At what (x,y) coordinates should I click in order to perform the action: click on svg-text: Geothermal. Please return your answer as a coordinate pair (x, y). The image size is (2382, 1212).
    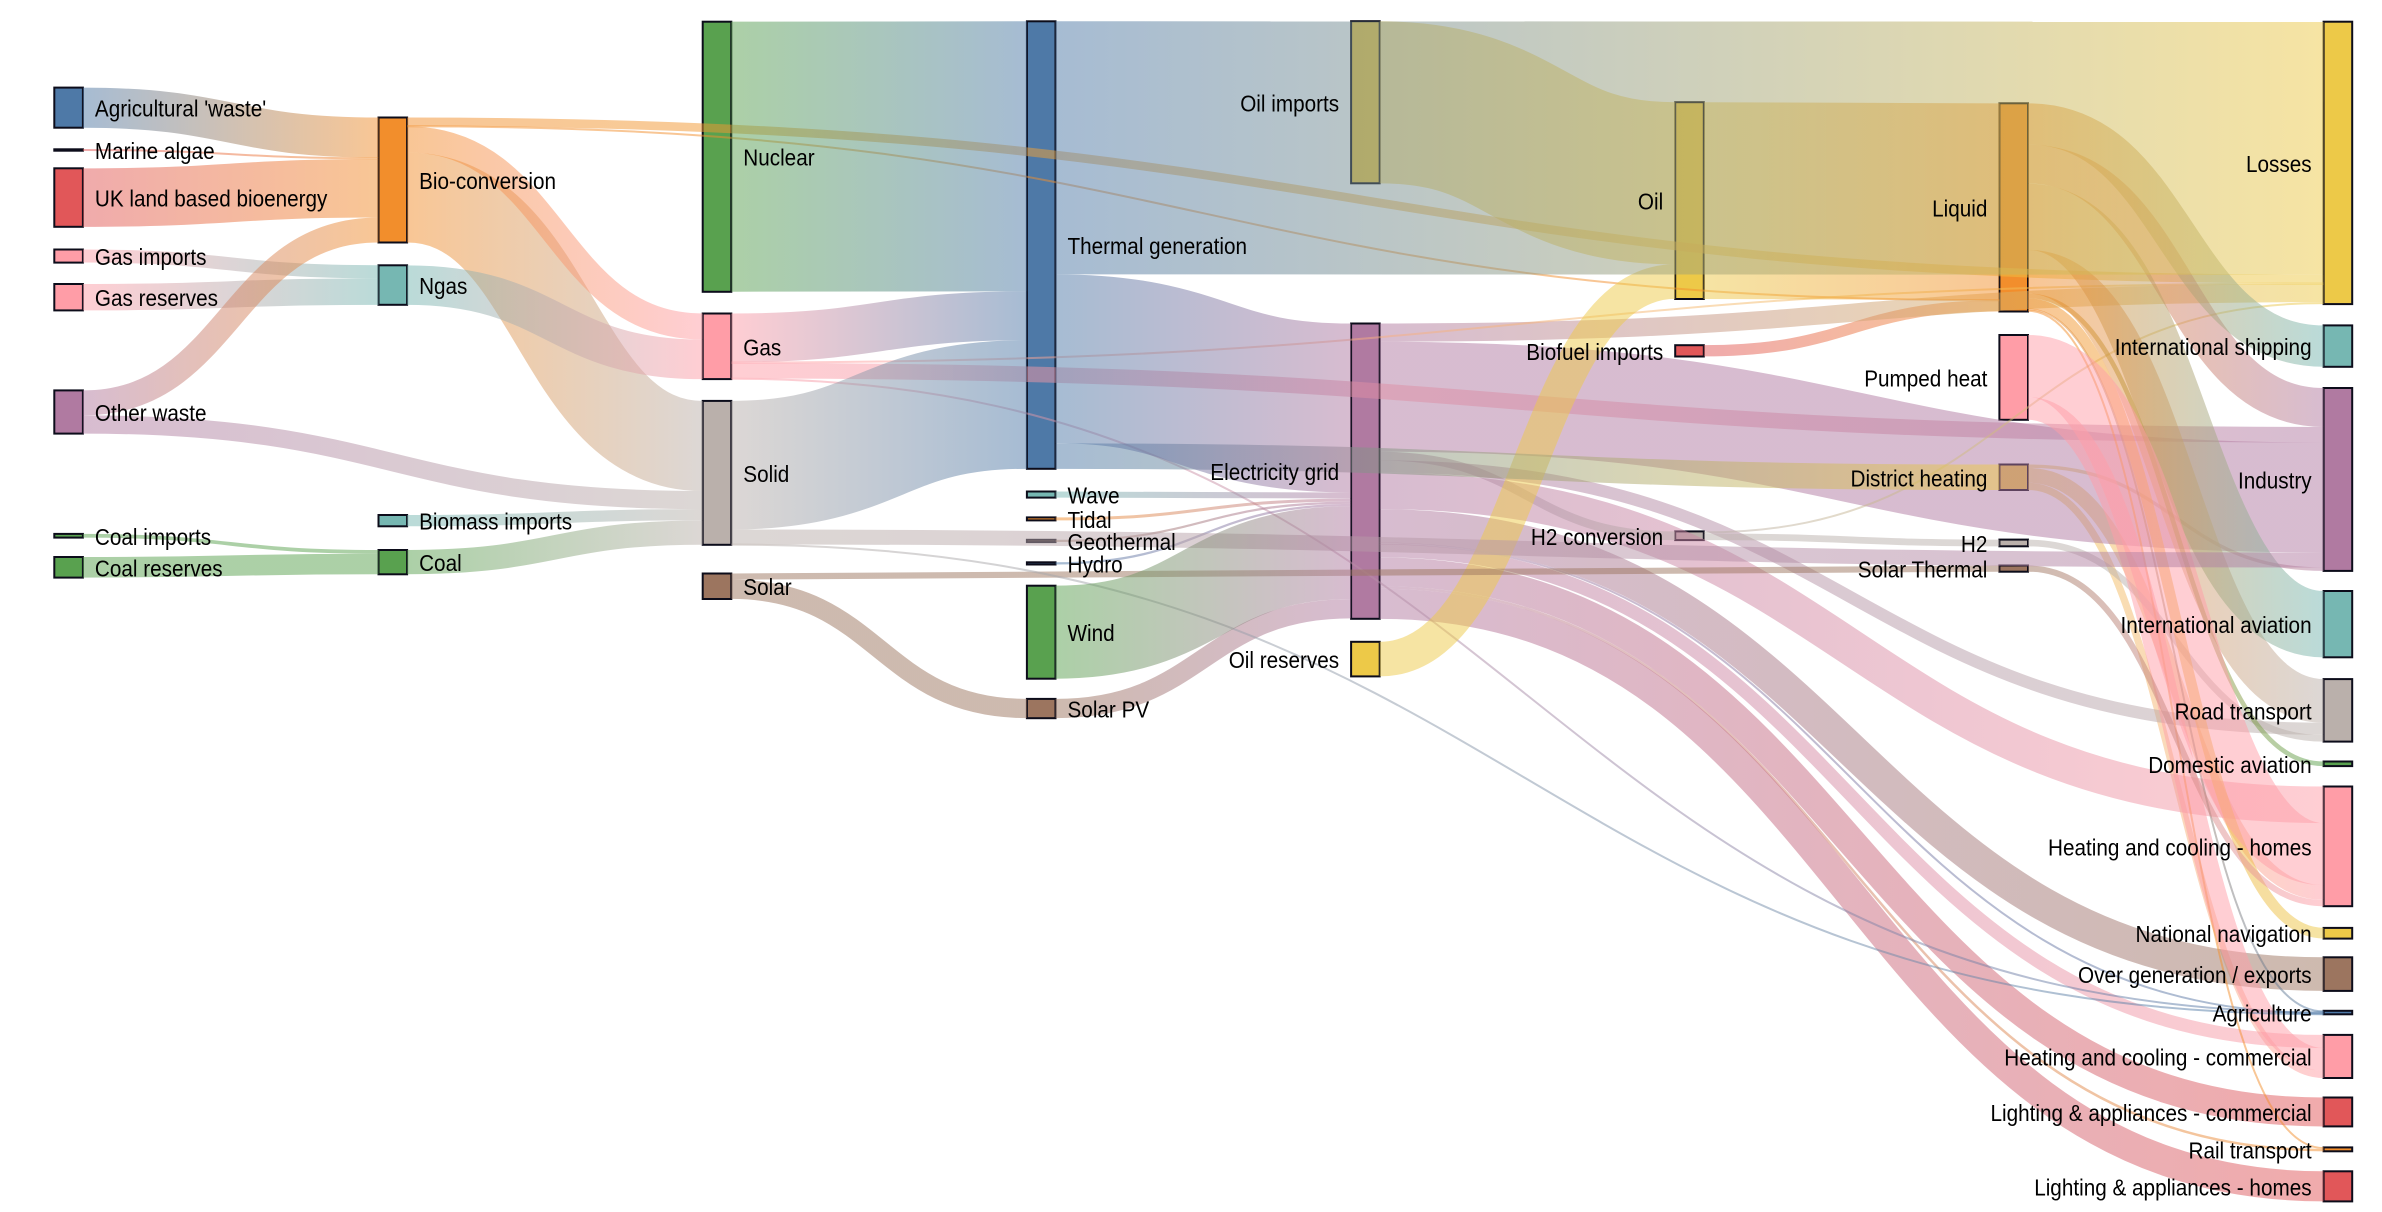
    Looking at the image, I should click on (1122, 542).